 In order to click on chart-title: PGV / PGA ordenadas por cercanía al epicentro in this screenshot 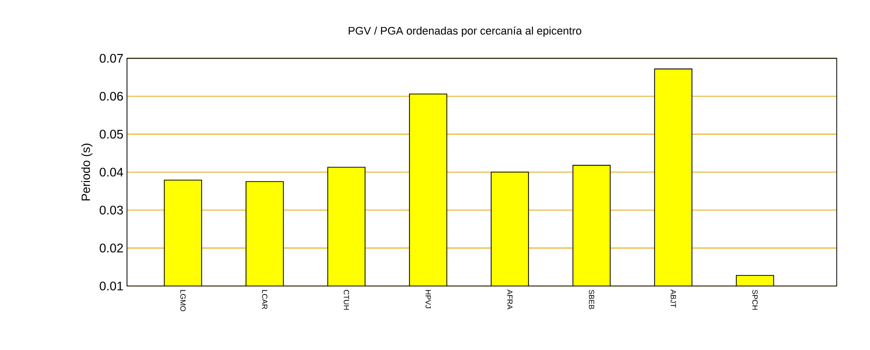, I will do `click(465, 31)`.